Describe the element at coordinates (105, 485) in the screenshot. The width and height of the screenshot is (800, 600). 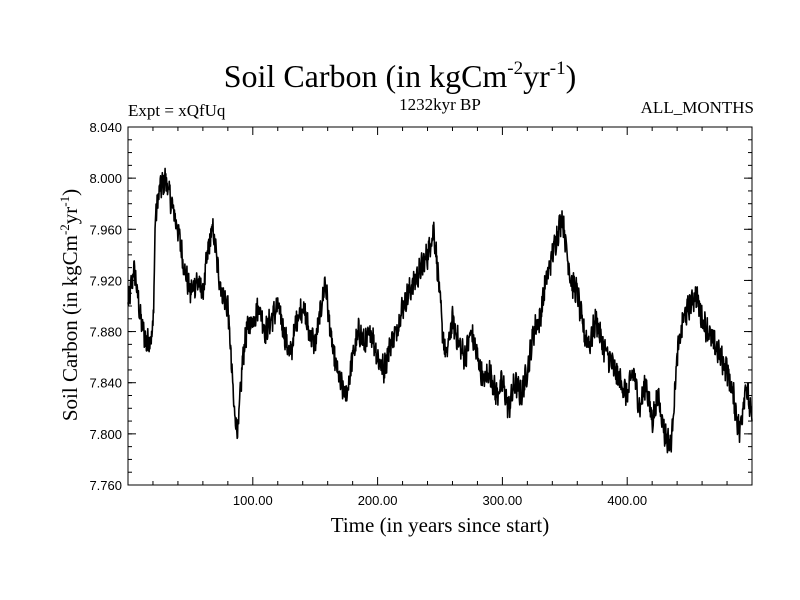
I see `y-tick-label: 7.760` at that location.